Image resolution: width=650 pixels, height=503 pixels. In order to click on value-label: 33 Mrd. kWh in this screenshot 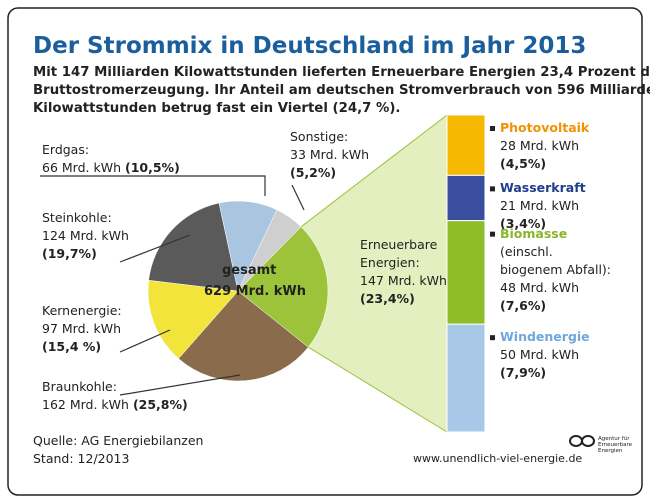, I will do `click(329, 154)`.